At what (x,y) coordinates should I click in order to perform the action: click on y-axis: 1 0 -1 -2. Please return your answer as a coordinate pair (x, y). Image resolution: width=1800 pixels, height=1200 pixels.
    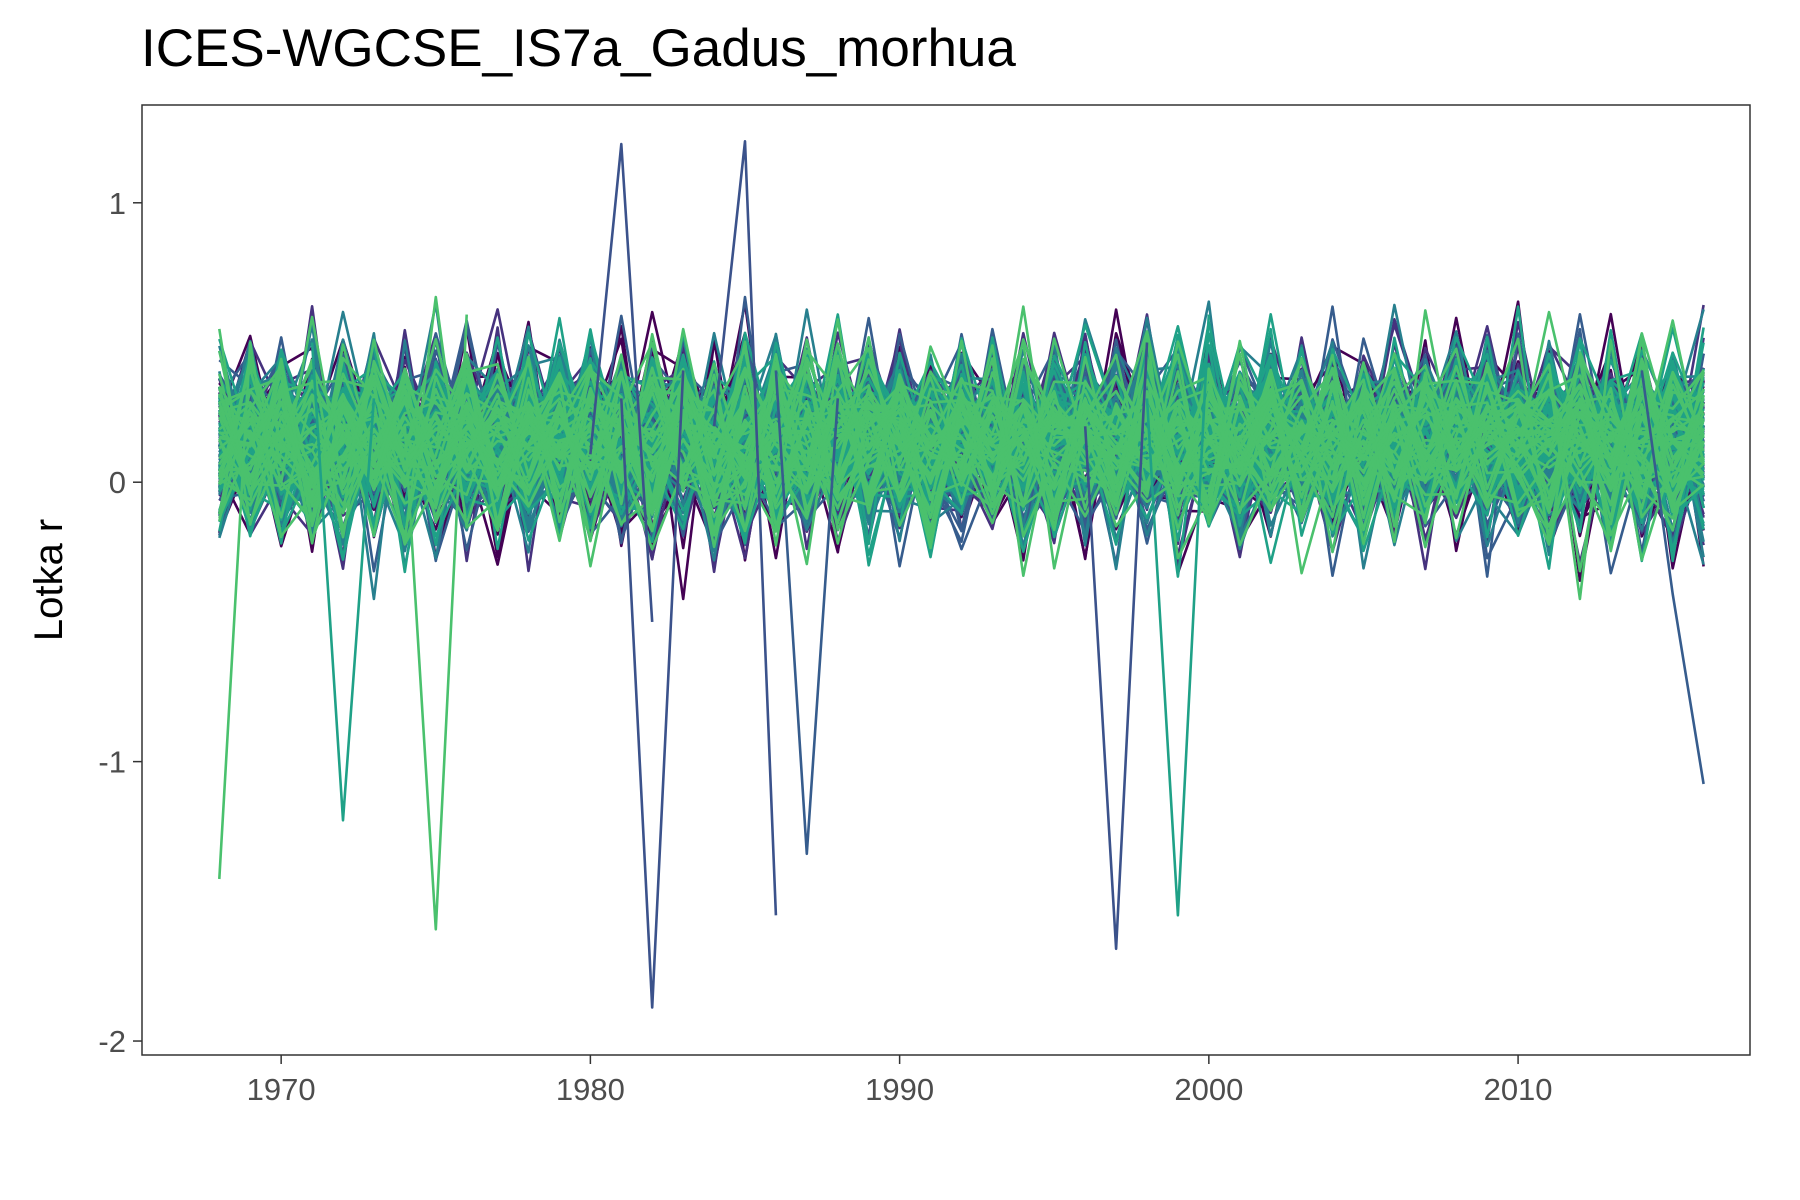
    Looking at the image, I should click on (120, 622).